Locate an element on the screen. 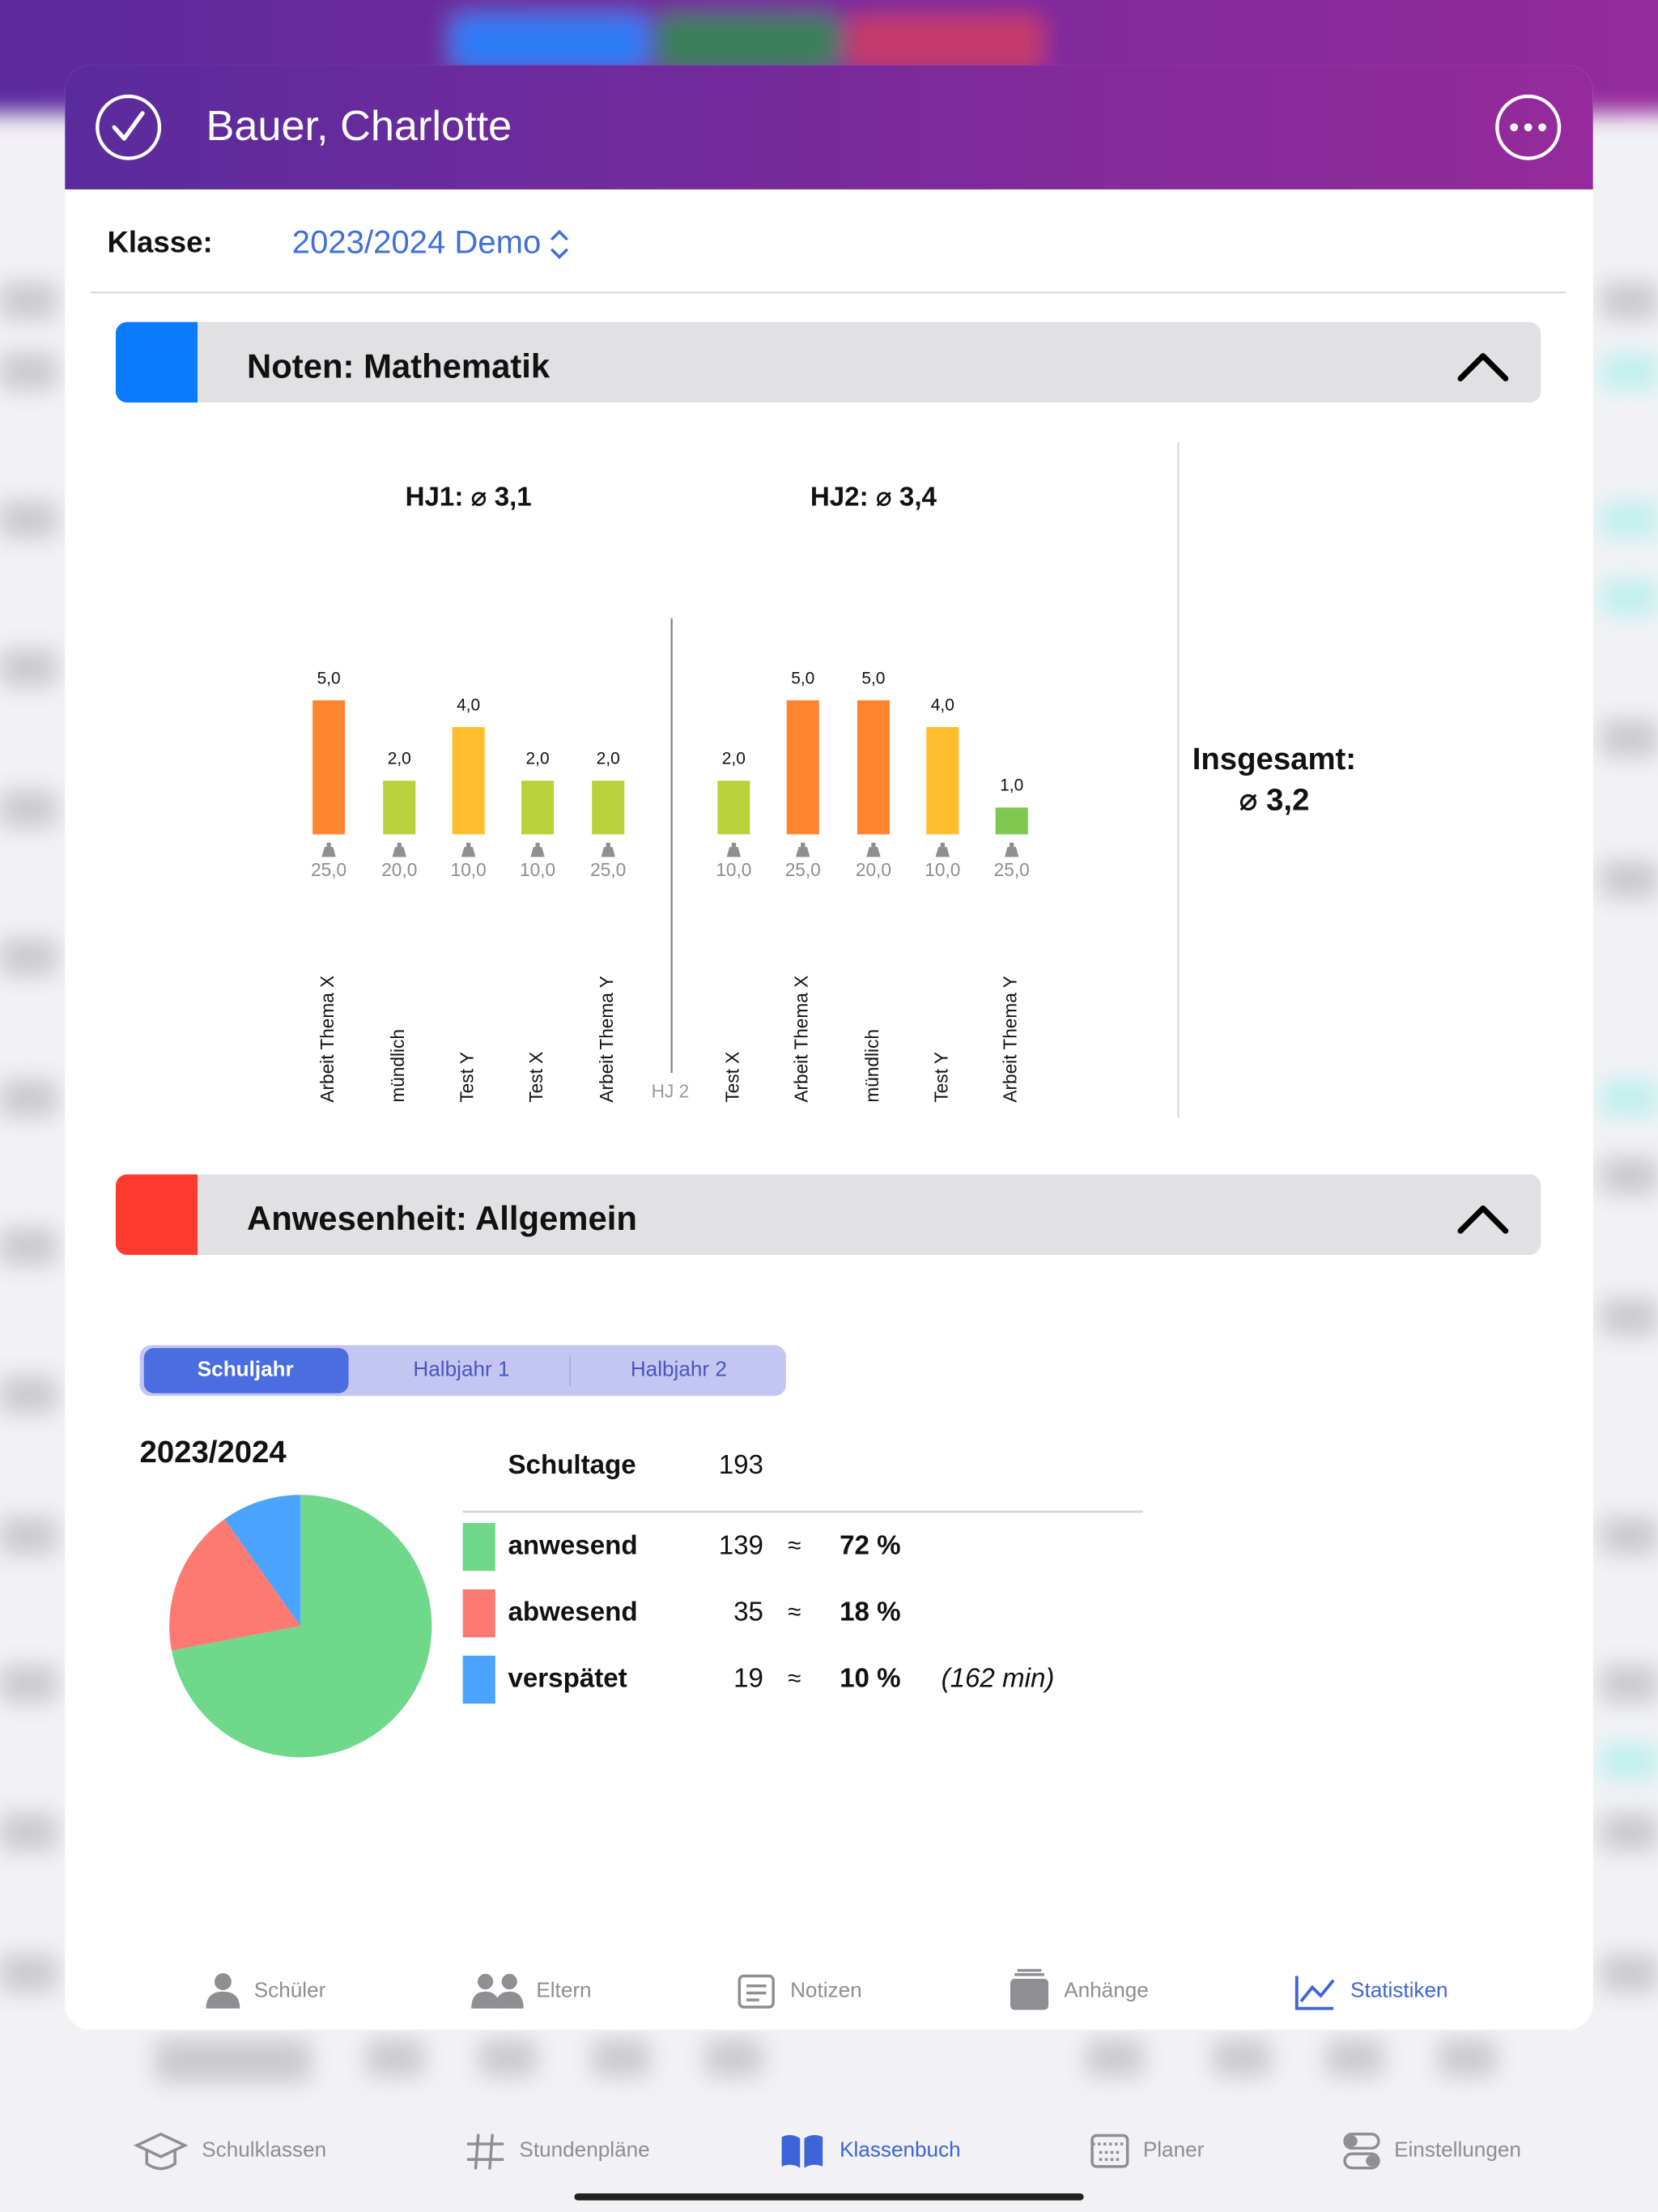 The width and height of the screenshot is (1658, 2212). term-title: HJ2: ⌀ 3,4 is located at coordinates (873, 497).